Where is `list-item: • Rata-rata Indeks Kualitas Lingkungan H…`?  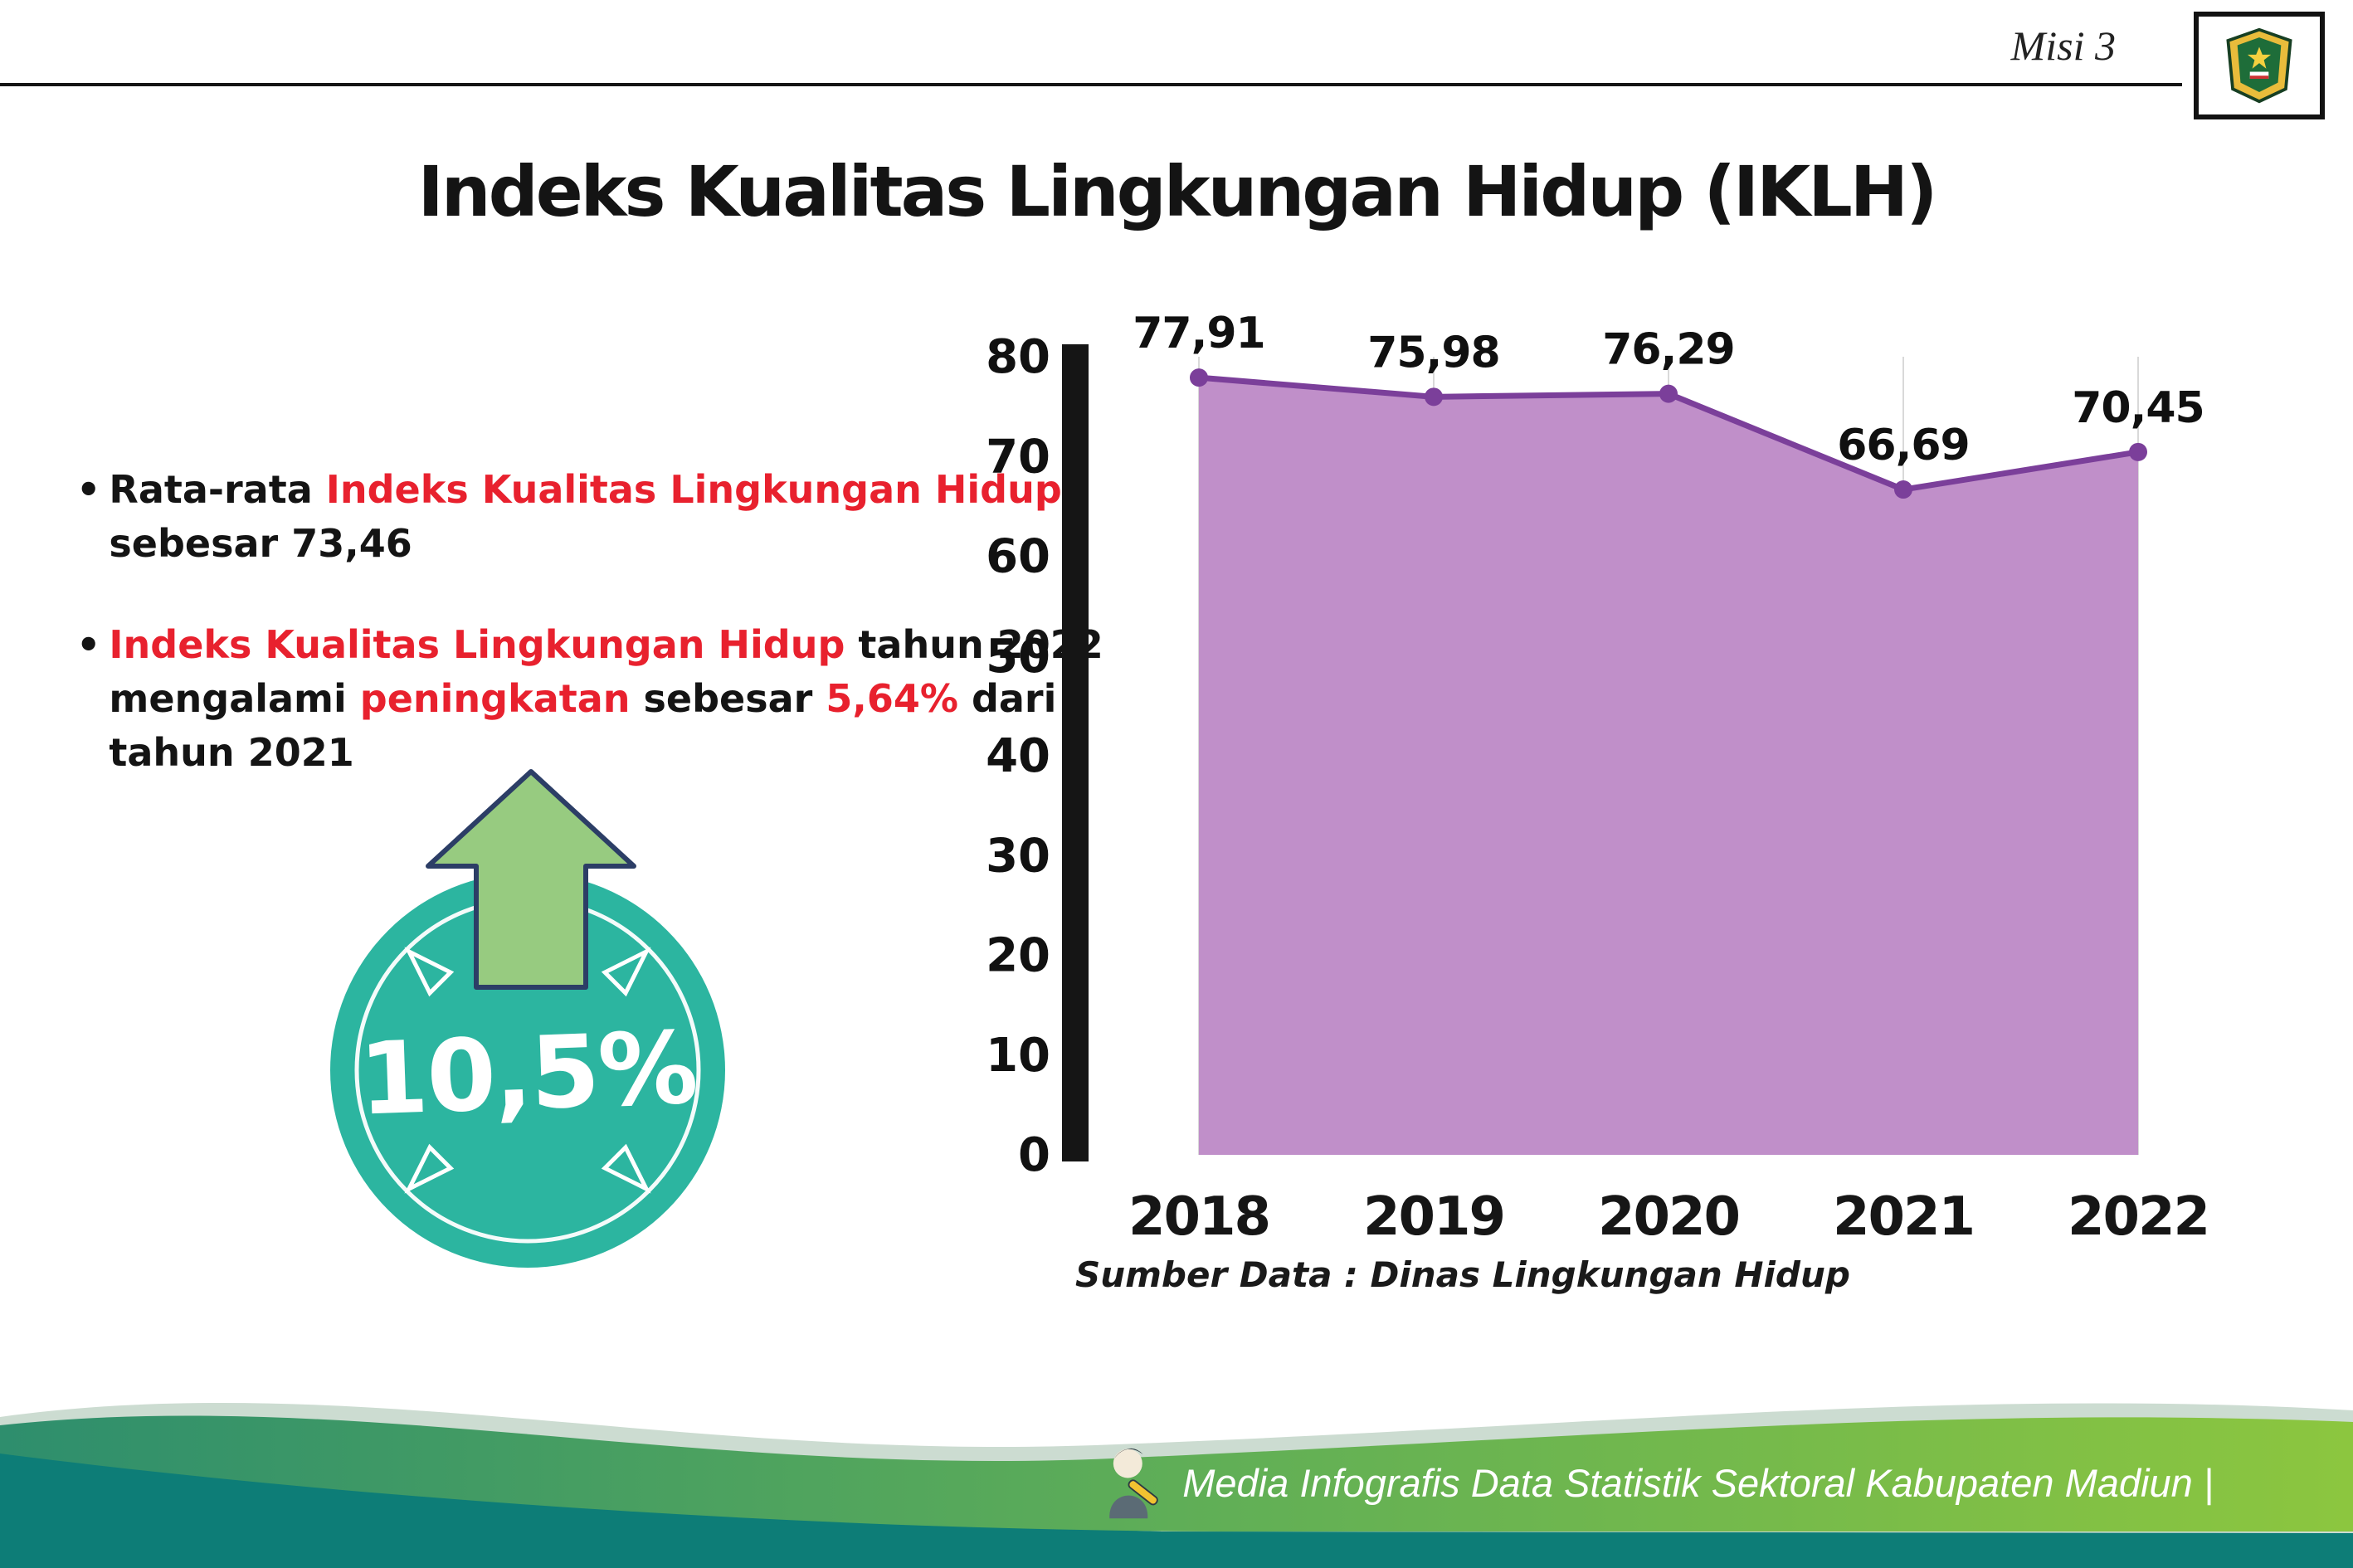
list-item: • Rata-rata Indeks Kualitas Lingkungan H… is located at coordinates (611, 517).